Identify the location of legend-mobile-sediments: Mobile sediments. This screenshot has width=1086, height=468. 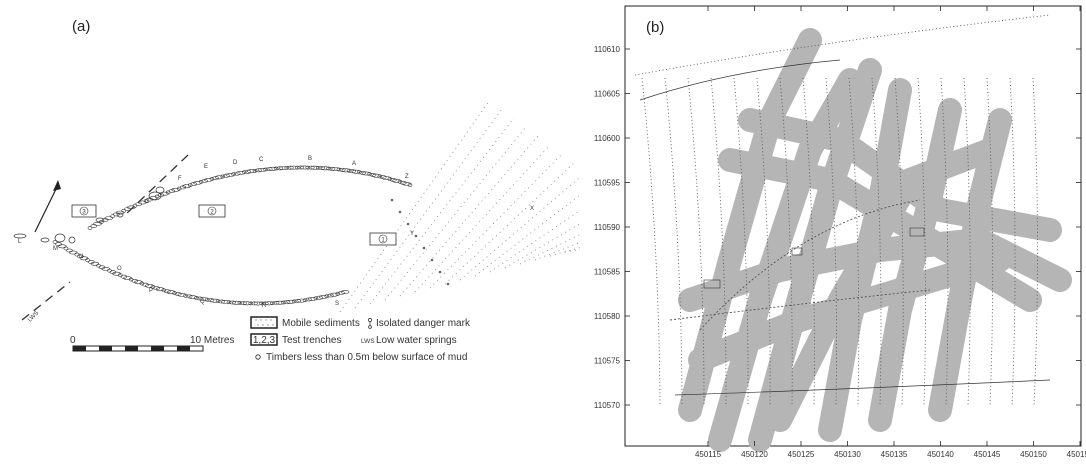
(321, 323).